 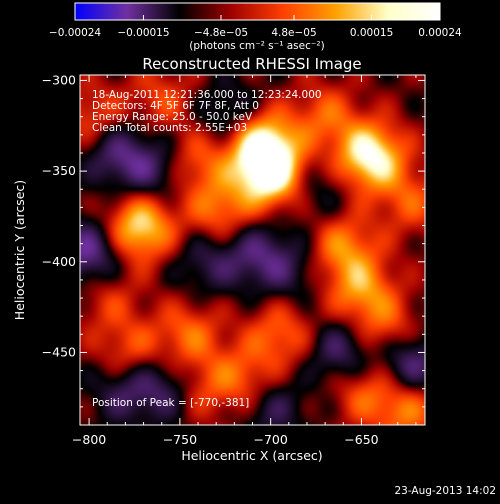 What do you see at coordinates (207, 95) in the screenshot?
I see `annotation-time-range: 18-Aug-2011 12:21:36.000 to 12:23:24.000` at bounding box center [207, 95].